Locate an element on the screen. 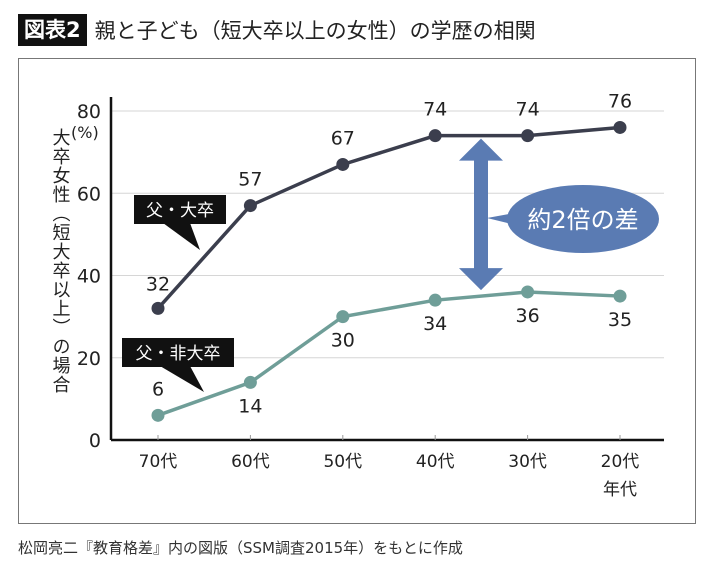 This screenshot has height=571, width=710. x-tick-label: 20代 is located at coordinates (620, 462).